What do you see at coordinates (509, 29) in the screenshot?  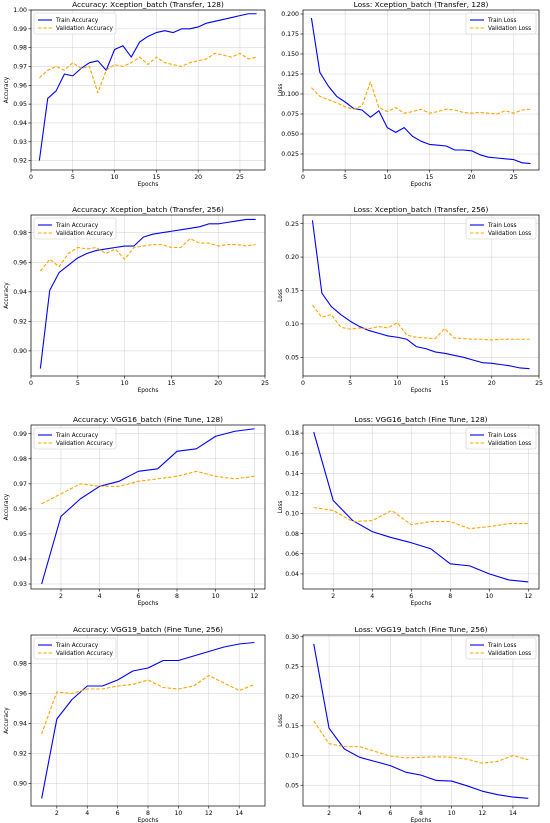 I see `legend-label: Validation Loss` at bounding box center [509, 29].